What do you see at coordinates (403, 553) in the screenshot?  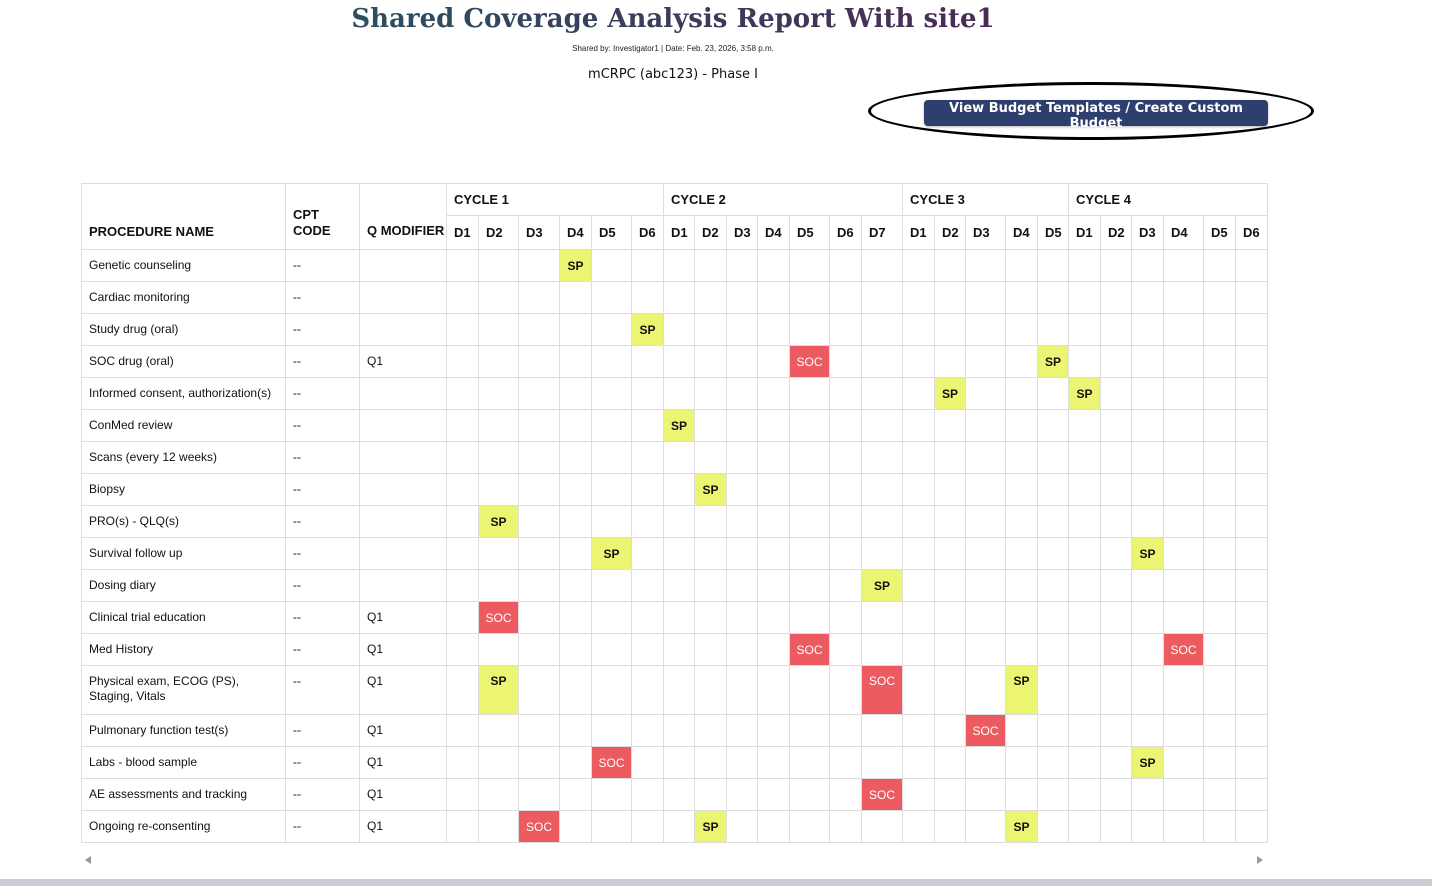 I see `q-modifier` at bounding box center [403, 553].